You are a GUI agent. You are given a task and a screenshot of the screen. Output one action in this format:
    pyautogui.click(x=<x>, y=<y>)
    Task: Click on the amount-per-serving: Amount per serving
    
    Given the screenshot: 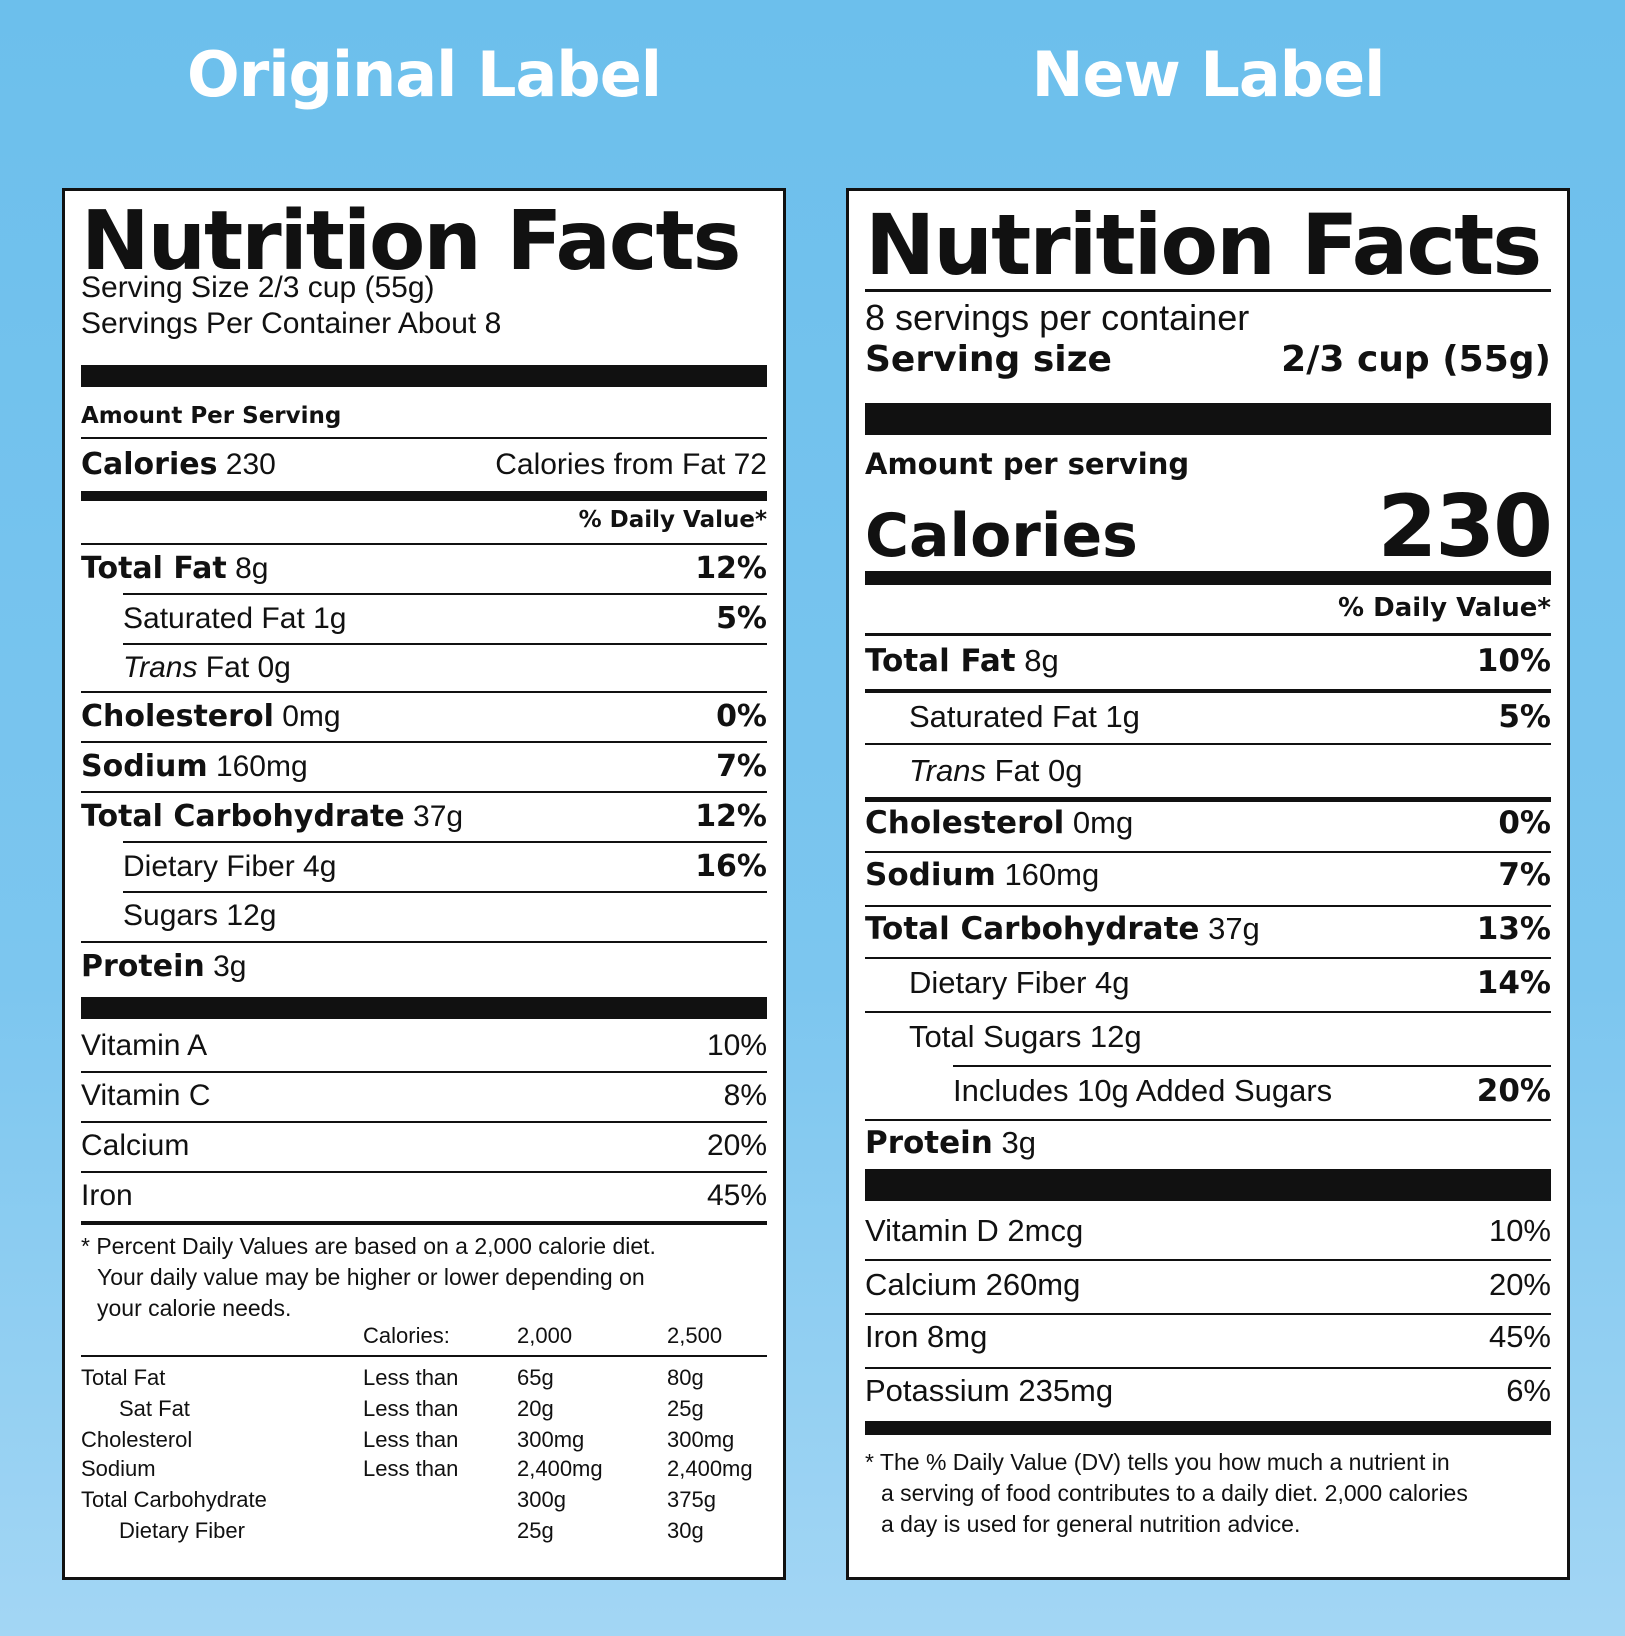 What is the action you would take?
    pyautogui.click(x=1027, y=464)
    